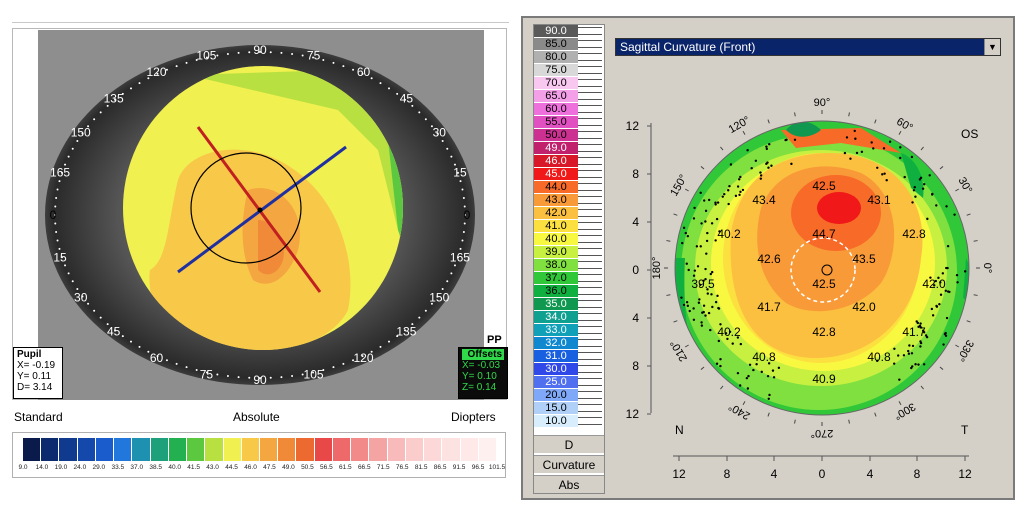  Describe the element at coordinates (421, 467) in the screenshot. I see `scale-value: 81.5` at that location.